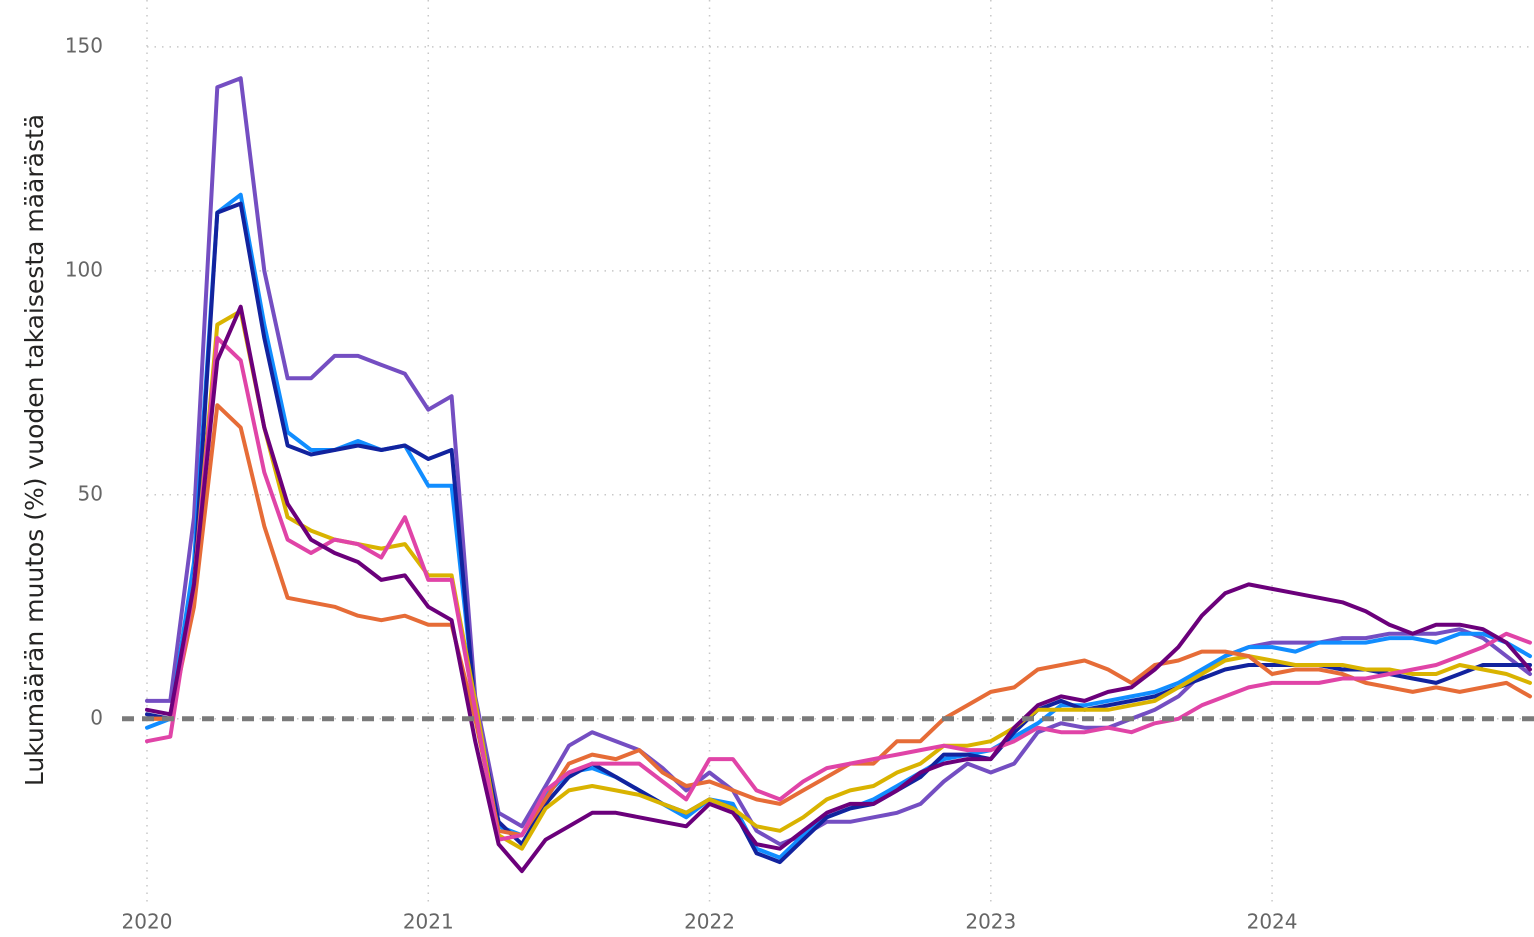  Describe the element at coordinates (90, 493) in the screenshot. I see `y-tick-label: 50` at that location.